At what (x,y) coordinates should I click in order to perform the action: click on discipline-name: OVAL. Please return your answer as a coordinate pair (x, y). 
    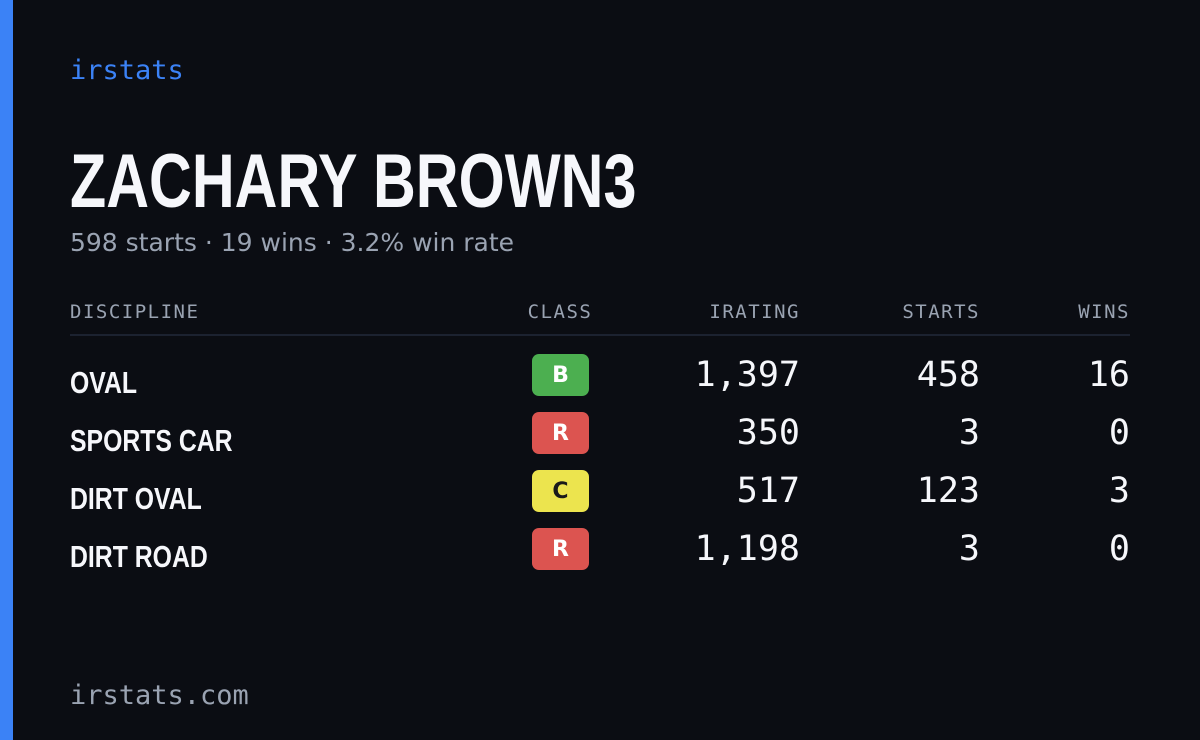
    Looking at the image, I should click on (104, 382).